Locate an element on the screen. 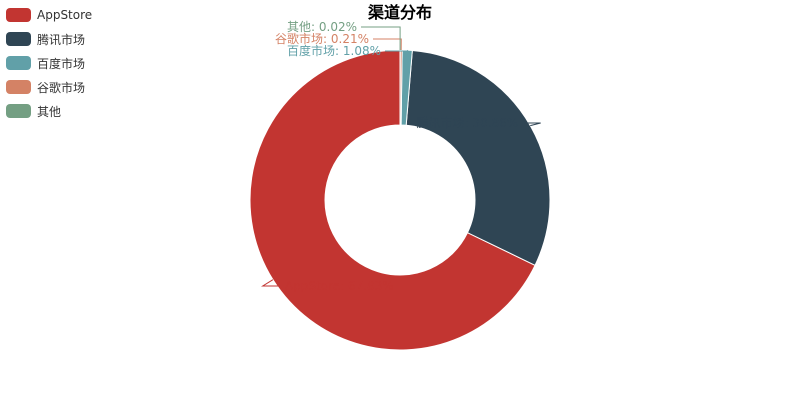 Image resolution: width=800 pixels, height=400 pixels. data-label-2: 百度市场: 1.08% is located at coordinates (334, 50).